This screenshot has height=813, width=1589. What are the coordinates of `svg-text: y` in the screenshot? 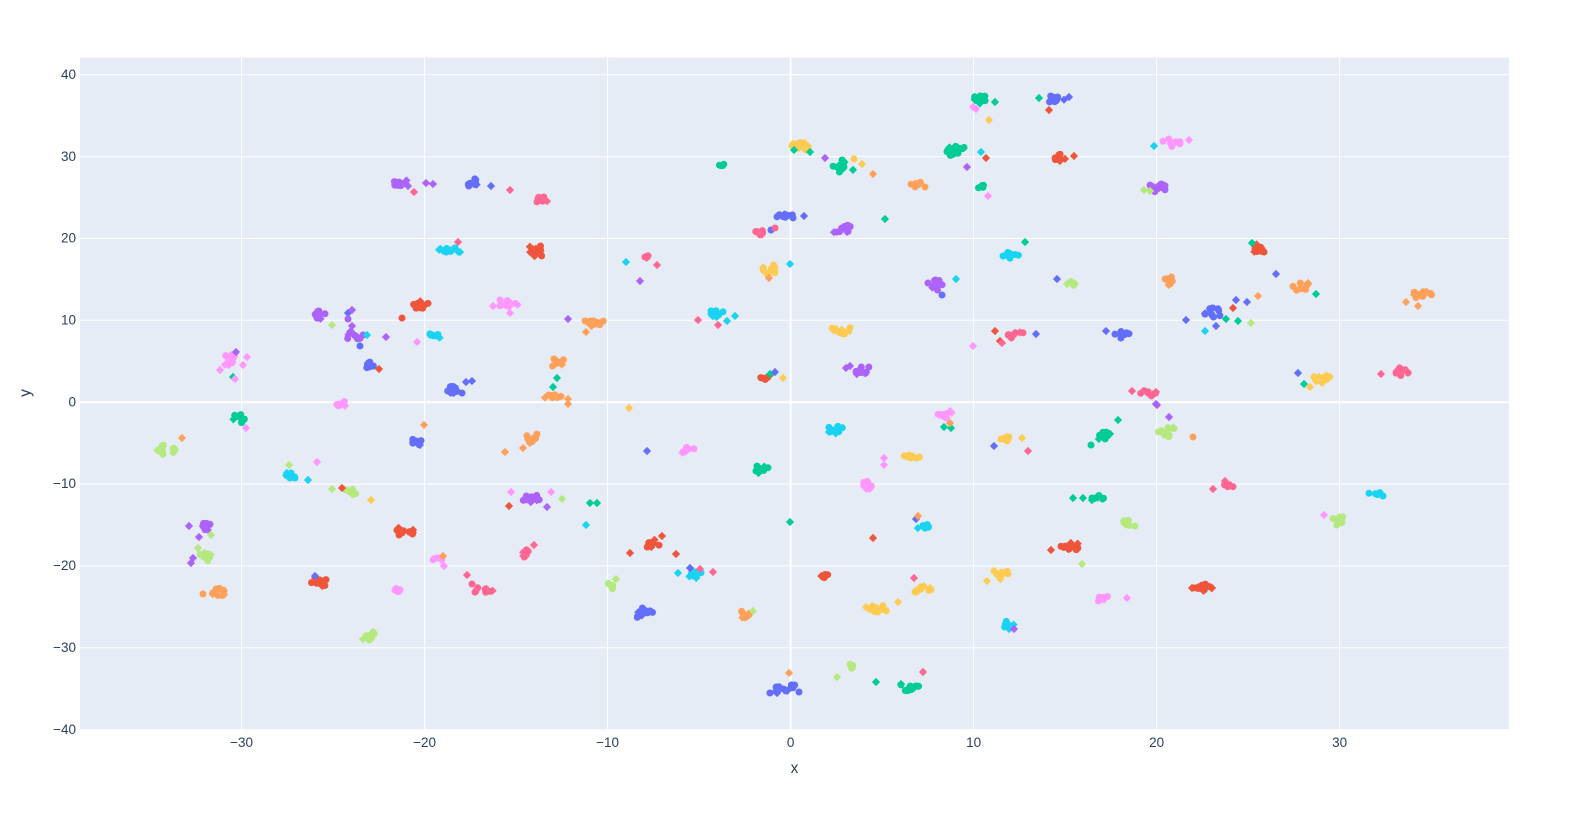 It's located at (25, 393).